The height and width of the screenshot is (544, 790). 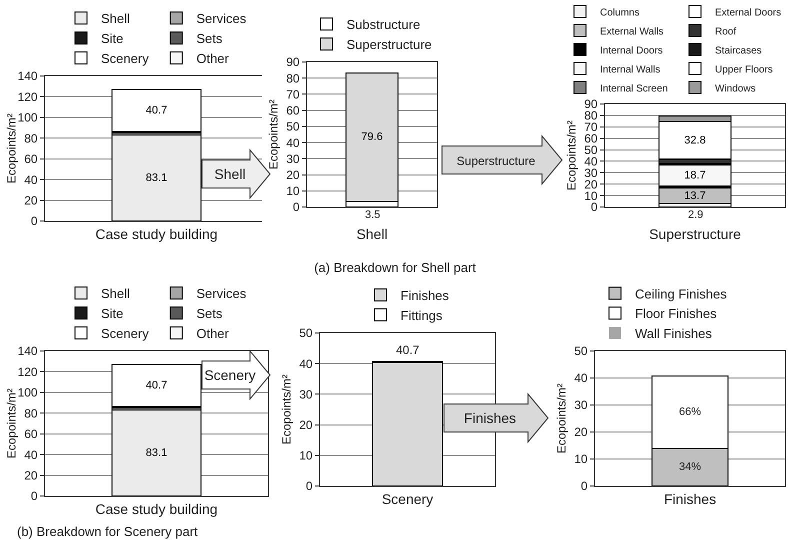 I want to click on text: (b) Breakdown for Scenery part, so click(x=107, y=531).